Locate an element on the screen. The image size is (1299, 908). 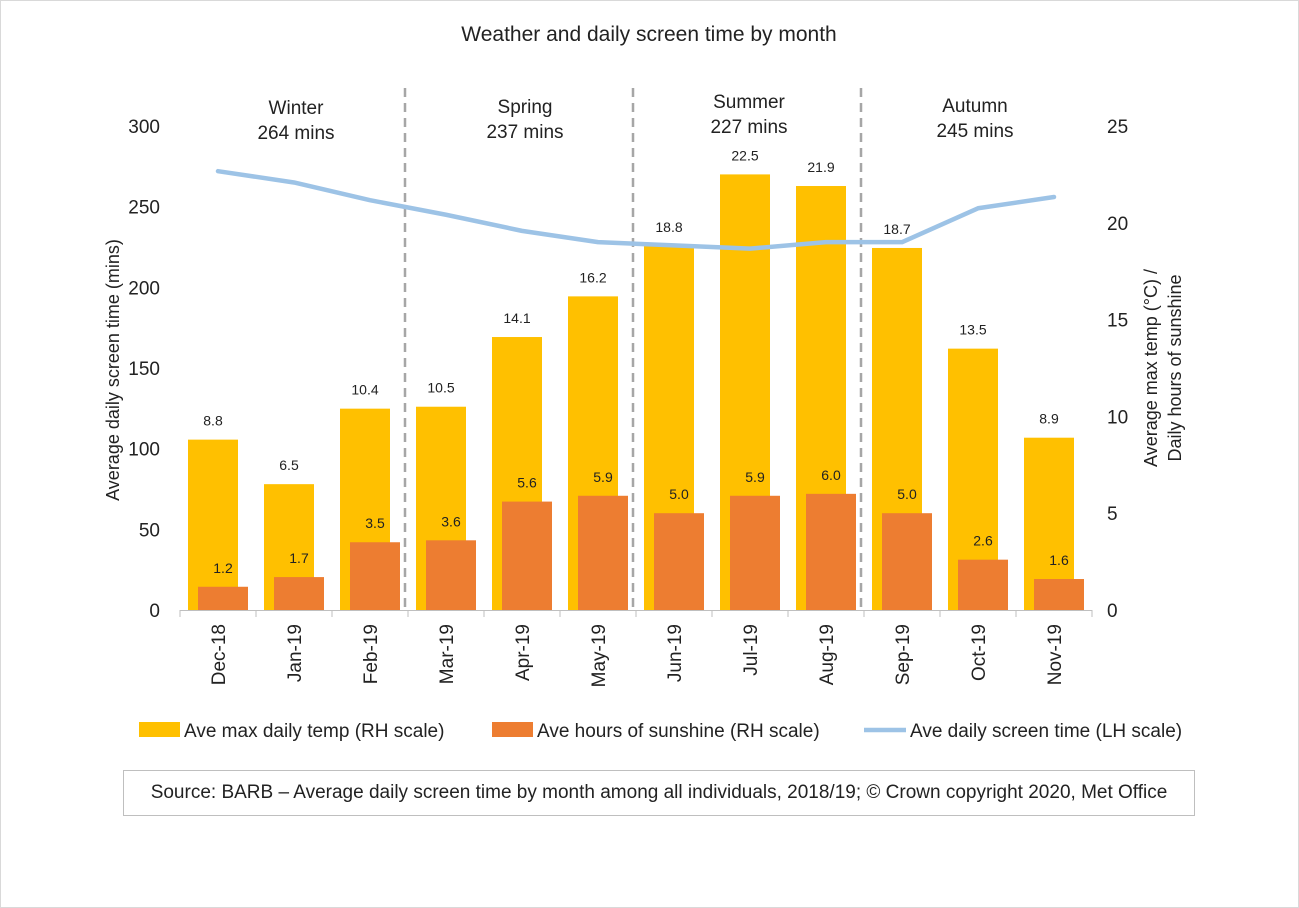
season-name: Summer is located at coordinates (749, 102).